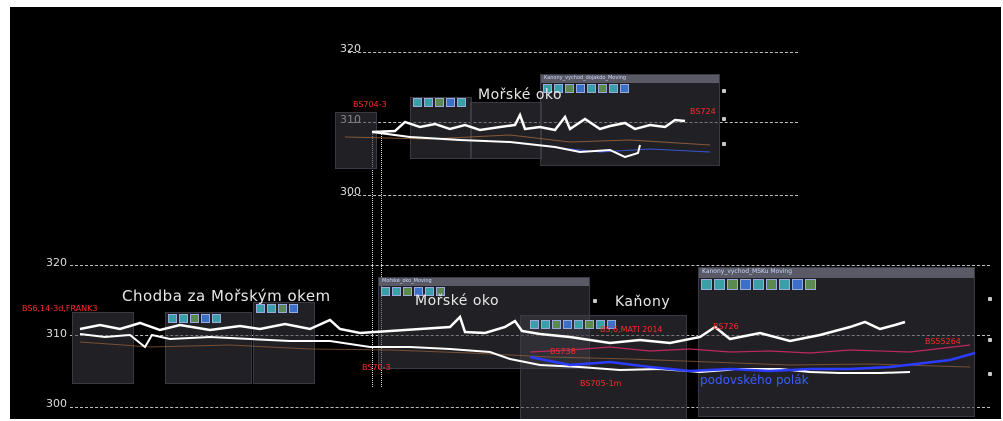 Image resolution: width=1003 pixels, height=421 pixels. I want to click on station-label: BS704-3, so click(370, 104).